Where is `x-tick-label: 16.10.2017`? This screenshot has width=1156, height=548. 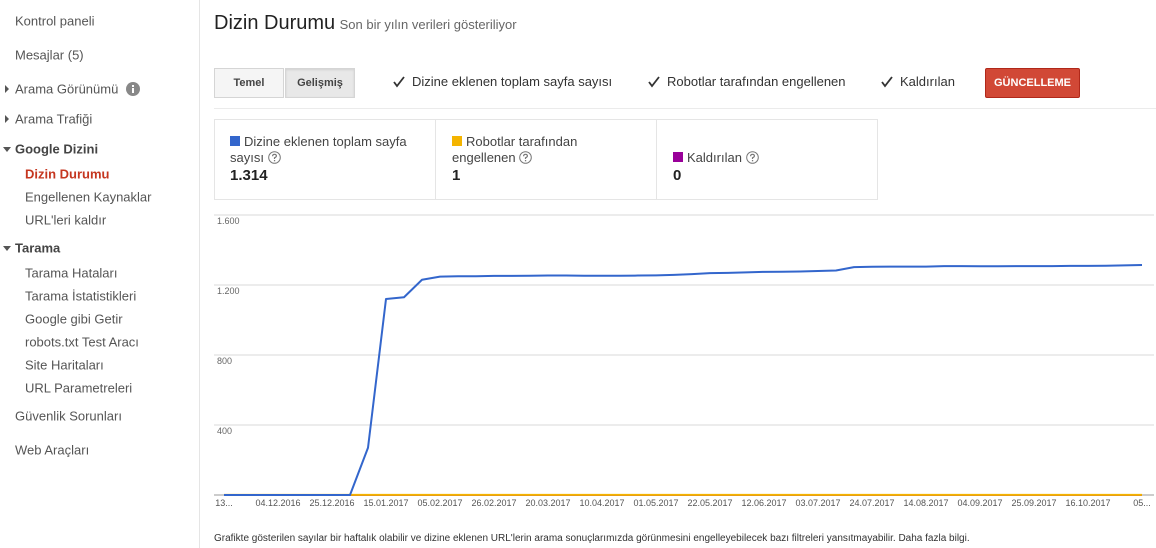 x-tick-label: 16.10.2017 is located at coordinates (1087, 503).